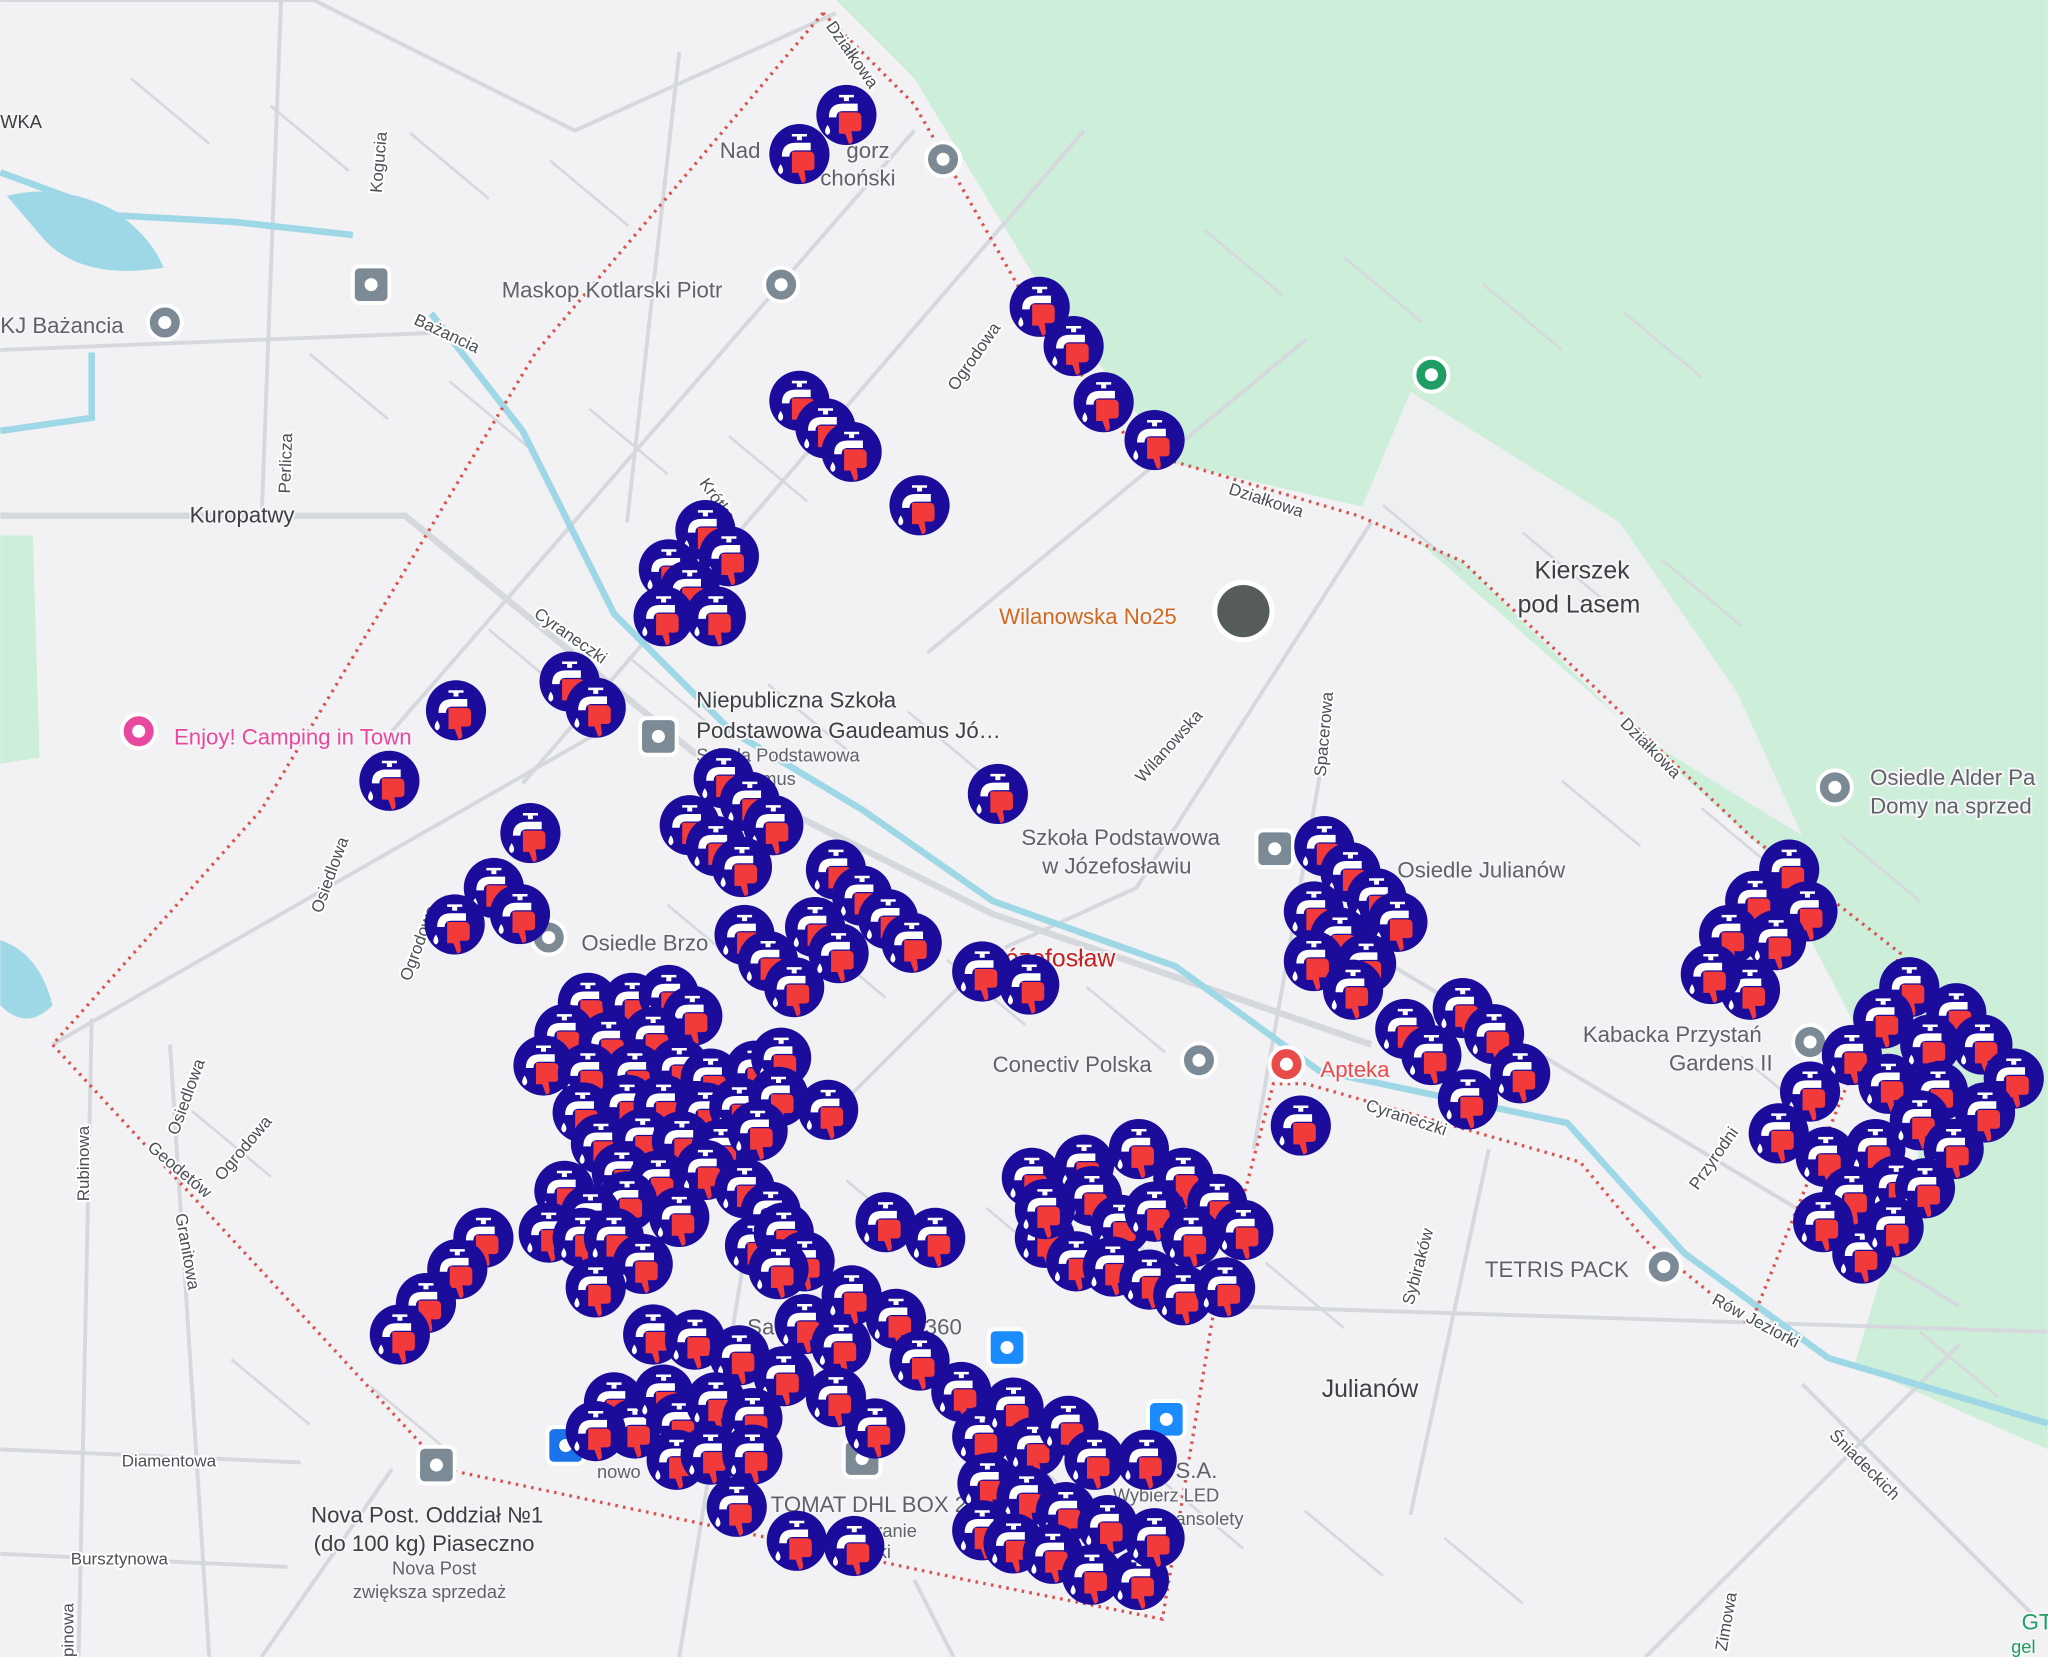 The image size is (2048, 1657). Describe the element at coordinates (427, 1515) in the screenshot. I see `places-nova1-label: Nova Post. Oddział №1` at that location.